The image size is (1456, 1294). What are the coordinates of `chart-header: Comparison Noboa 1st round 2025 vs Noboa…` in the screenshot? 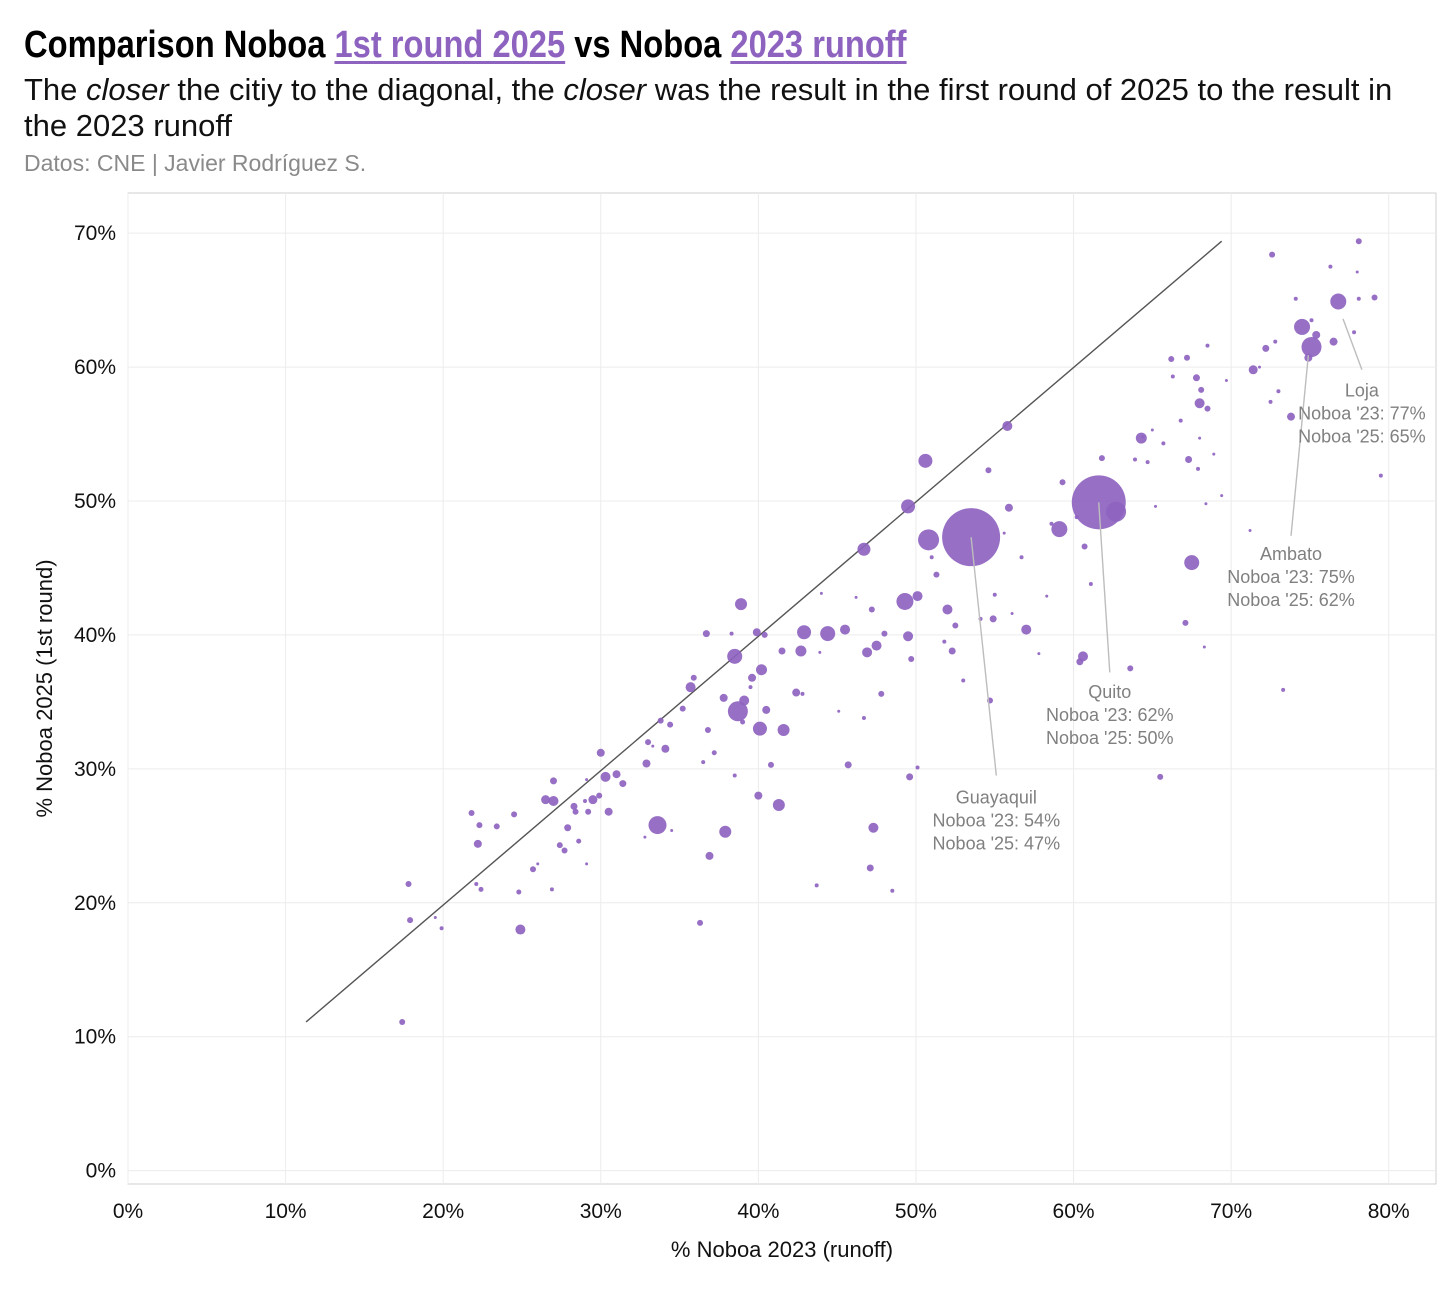 It's located at (729, 99).